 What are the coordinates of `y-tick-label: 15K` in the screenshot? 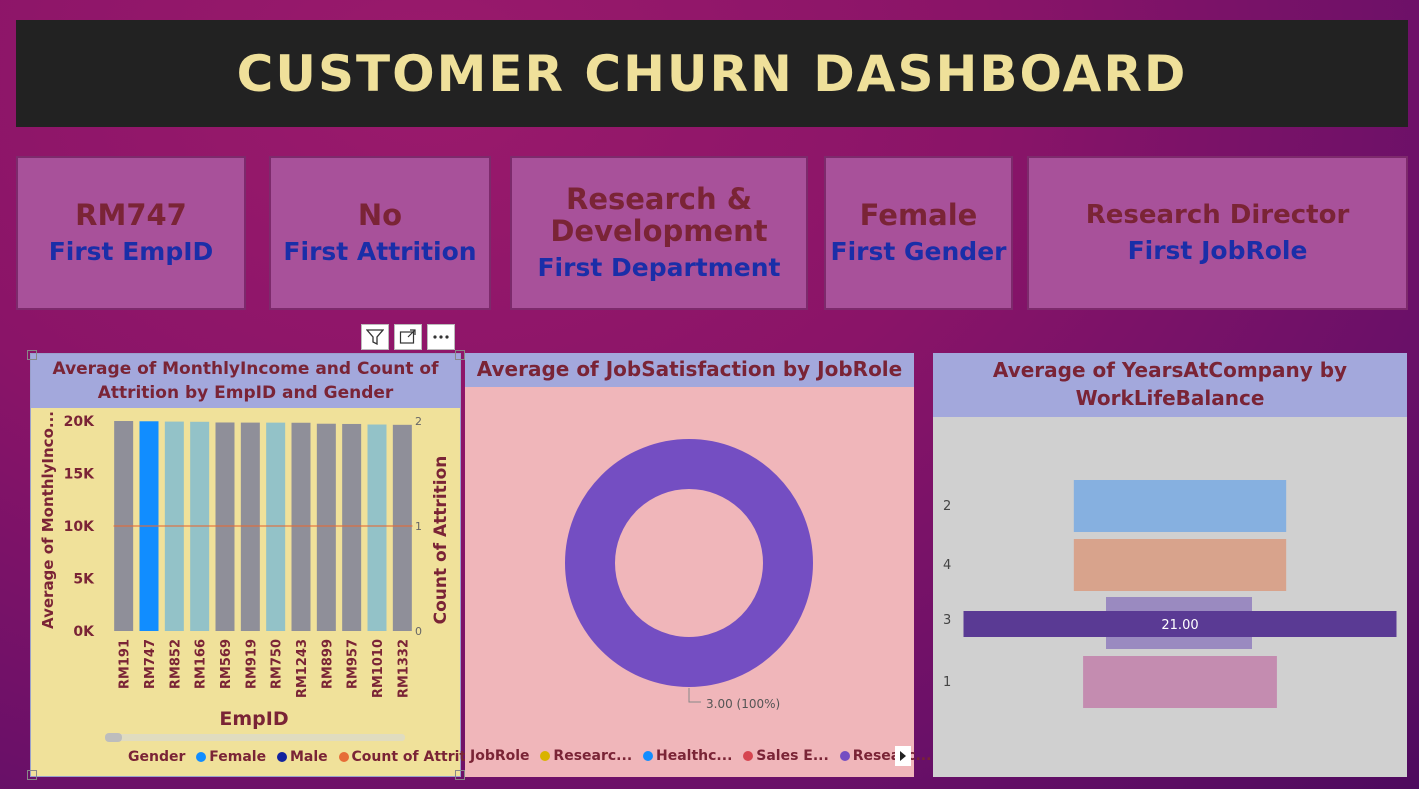 It's located at (79, 475).